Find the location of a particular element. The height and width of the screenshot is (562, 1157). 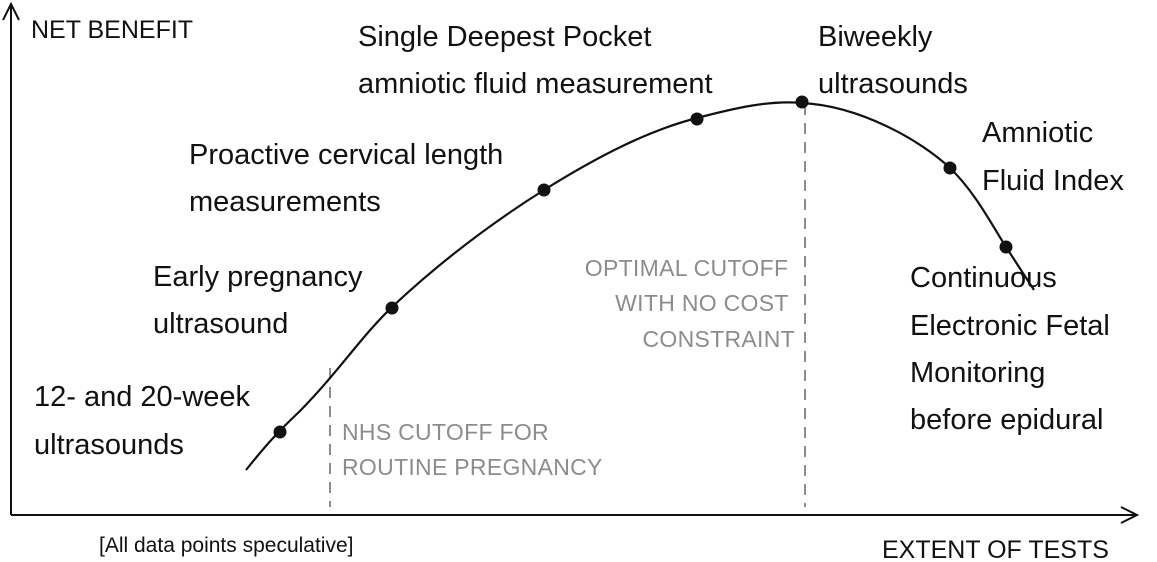

label-line: Electronic Fetal is located at coordinates (1010, 326).